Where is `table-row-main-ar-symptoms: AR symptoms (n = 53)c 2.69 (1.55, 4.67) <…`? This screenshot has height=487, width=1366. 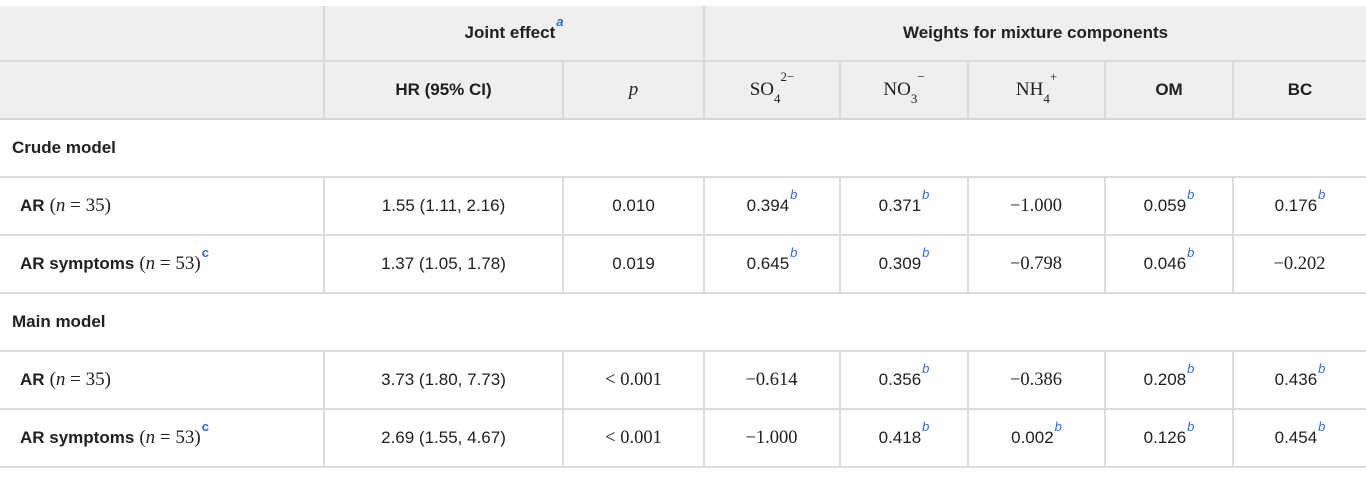
table-row-main-ar-symptoms: AR symptoms (n = 53)c 2.69 (1.55, 4.67) <… is located at coordinates (683, 438).